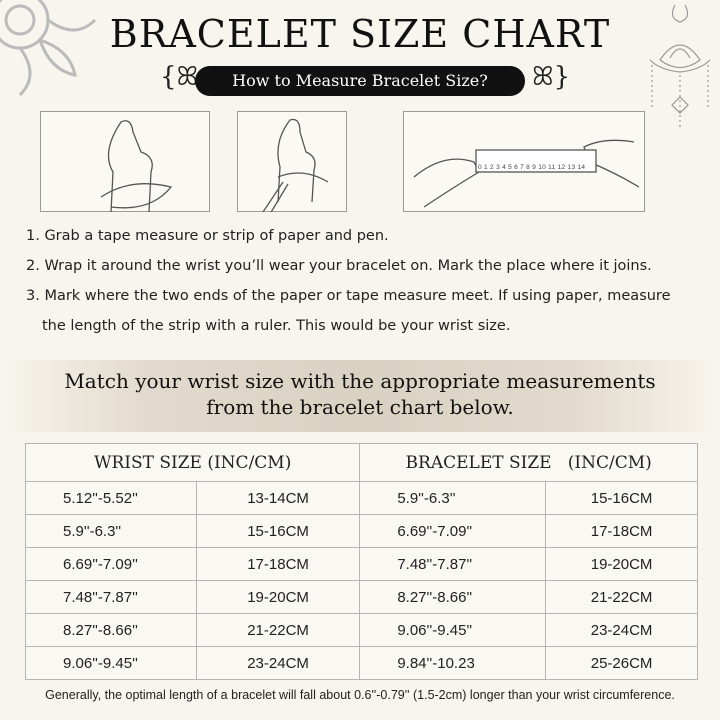 This screenshot has width=720, height=720. Describe the element at coordinates (48, 48) in the screenshot. I see `mandala-decoration-icon` at that location.